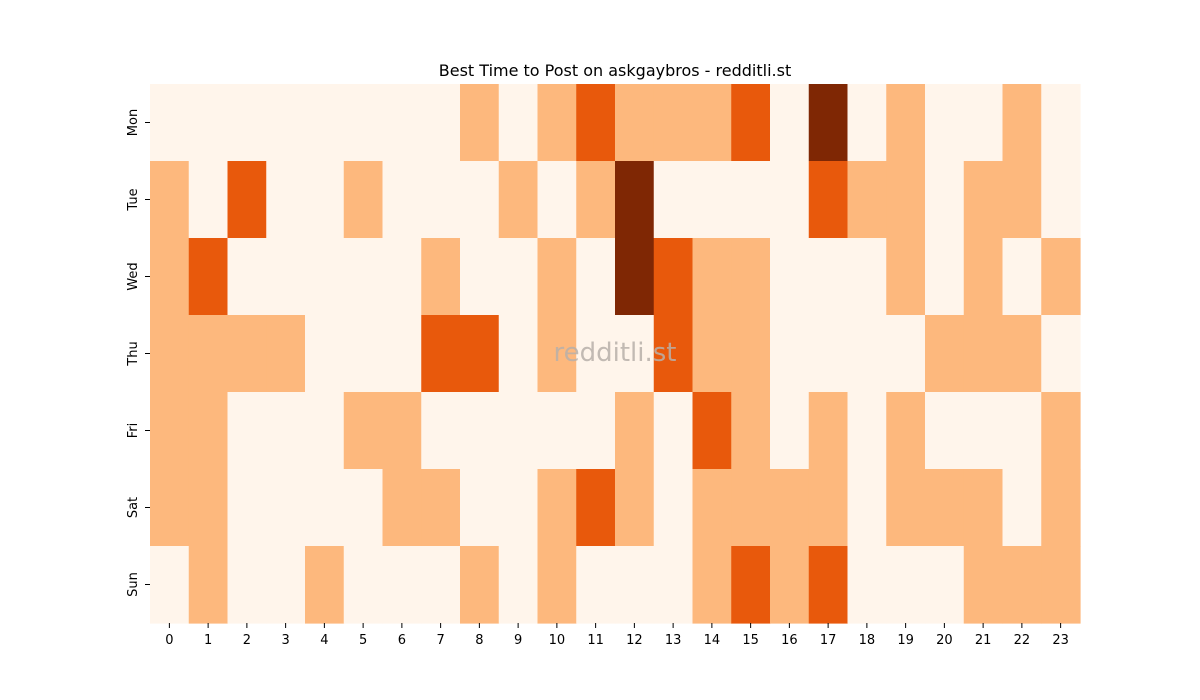 This screenshot has height=700, width=1200. I want to click on x-tick-label: 4, so click(324, 640).